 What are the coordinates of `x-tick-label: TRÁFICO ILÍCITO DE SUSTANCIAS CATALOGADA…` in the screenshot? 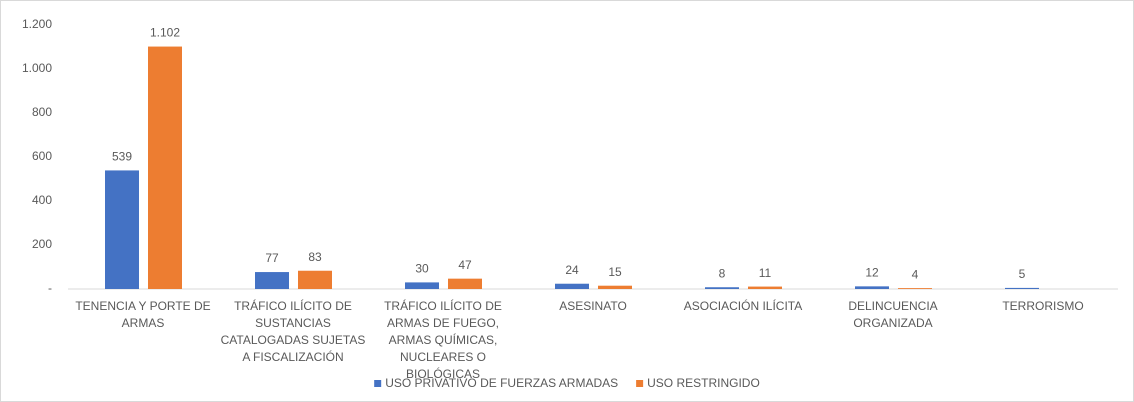 It's located at (293, 331).